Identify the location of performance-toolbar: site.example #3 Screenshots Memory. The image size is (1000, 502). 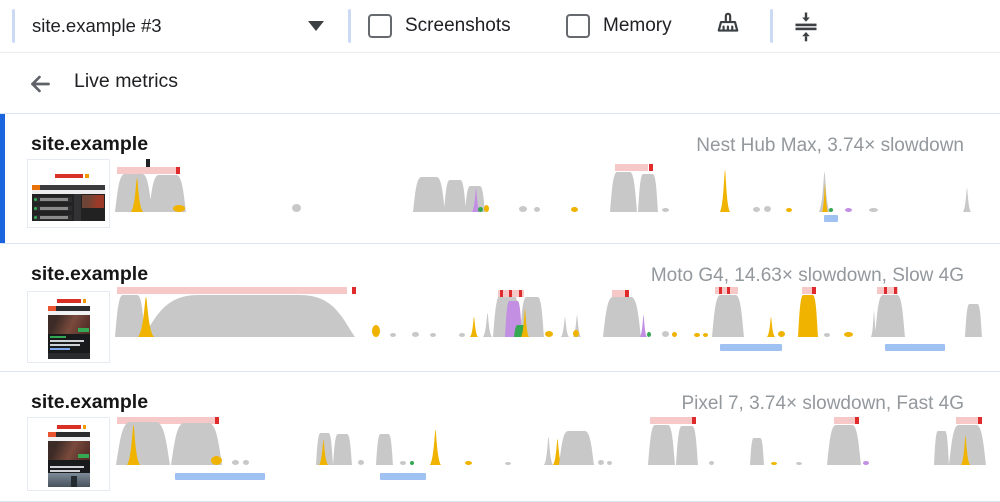
(500, 26).